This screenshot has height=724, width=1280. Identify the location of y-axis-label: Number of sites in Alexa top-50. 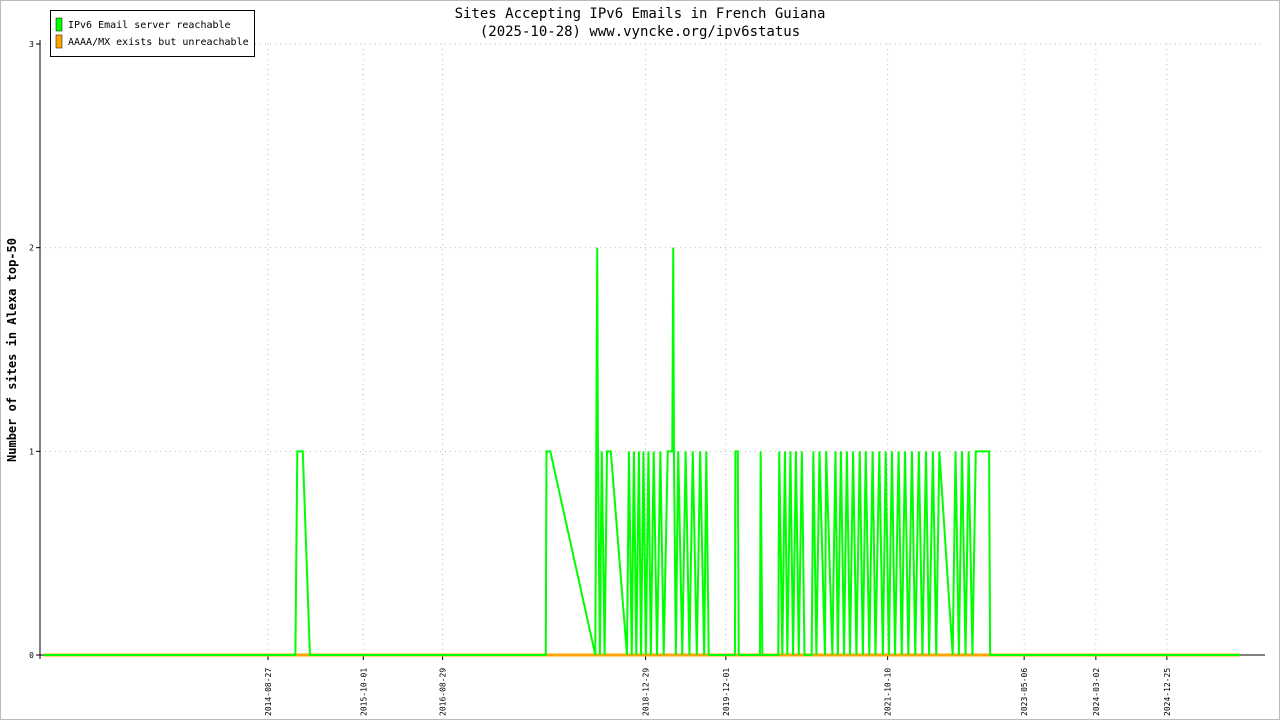
(12, 350).